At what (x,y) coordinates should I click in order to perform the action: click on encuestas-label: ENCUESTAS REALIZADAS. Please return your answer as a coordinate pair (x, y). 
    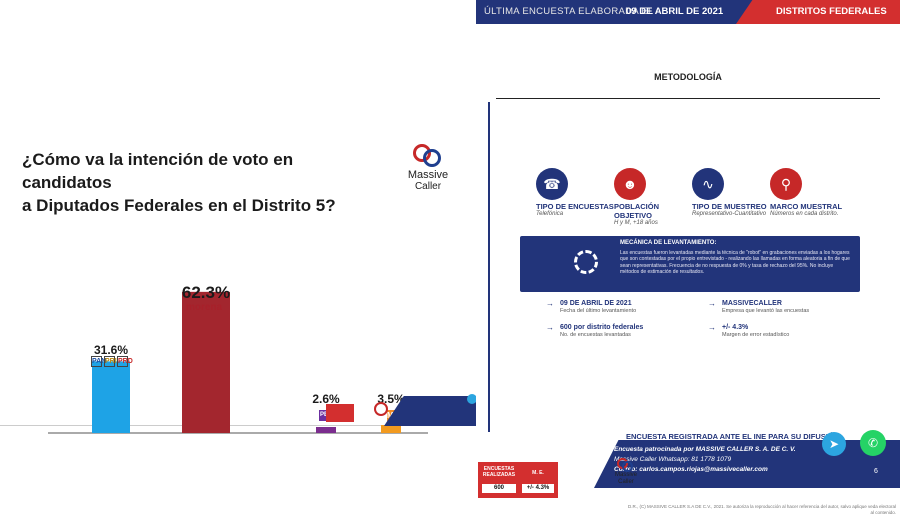
    Looking at the image, I should click on (499, 472).